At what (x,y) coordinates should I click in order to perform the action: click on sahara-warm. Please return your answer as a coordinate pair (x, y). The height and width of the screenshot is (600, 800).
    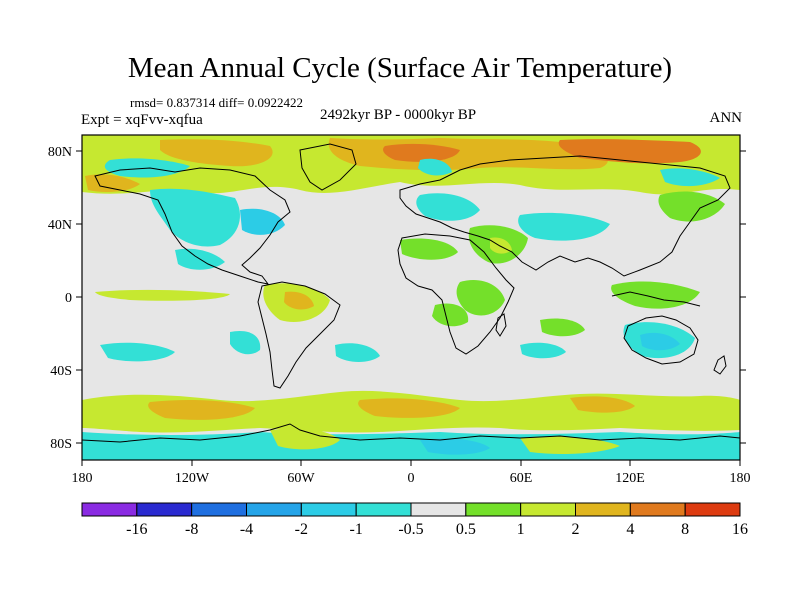
    Looking at the image, I should click on (429, 249).